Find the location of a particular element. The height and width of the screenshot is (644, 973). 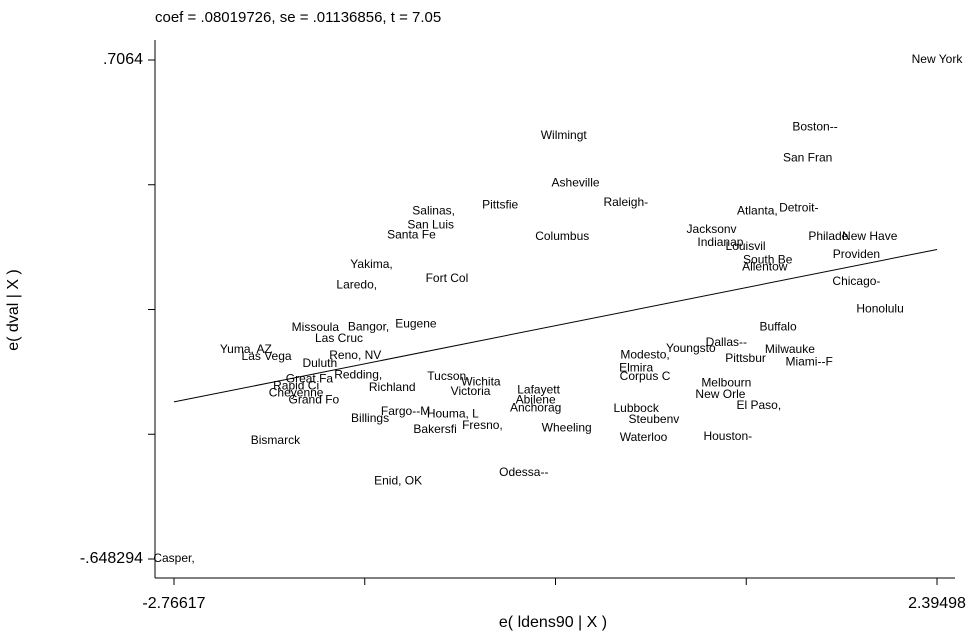

point-label: Yuma, AZ is located at coordinates (246, 349).